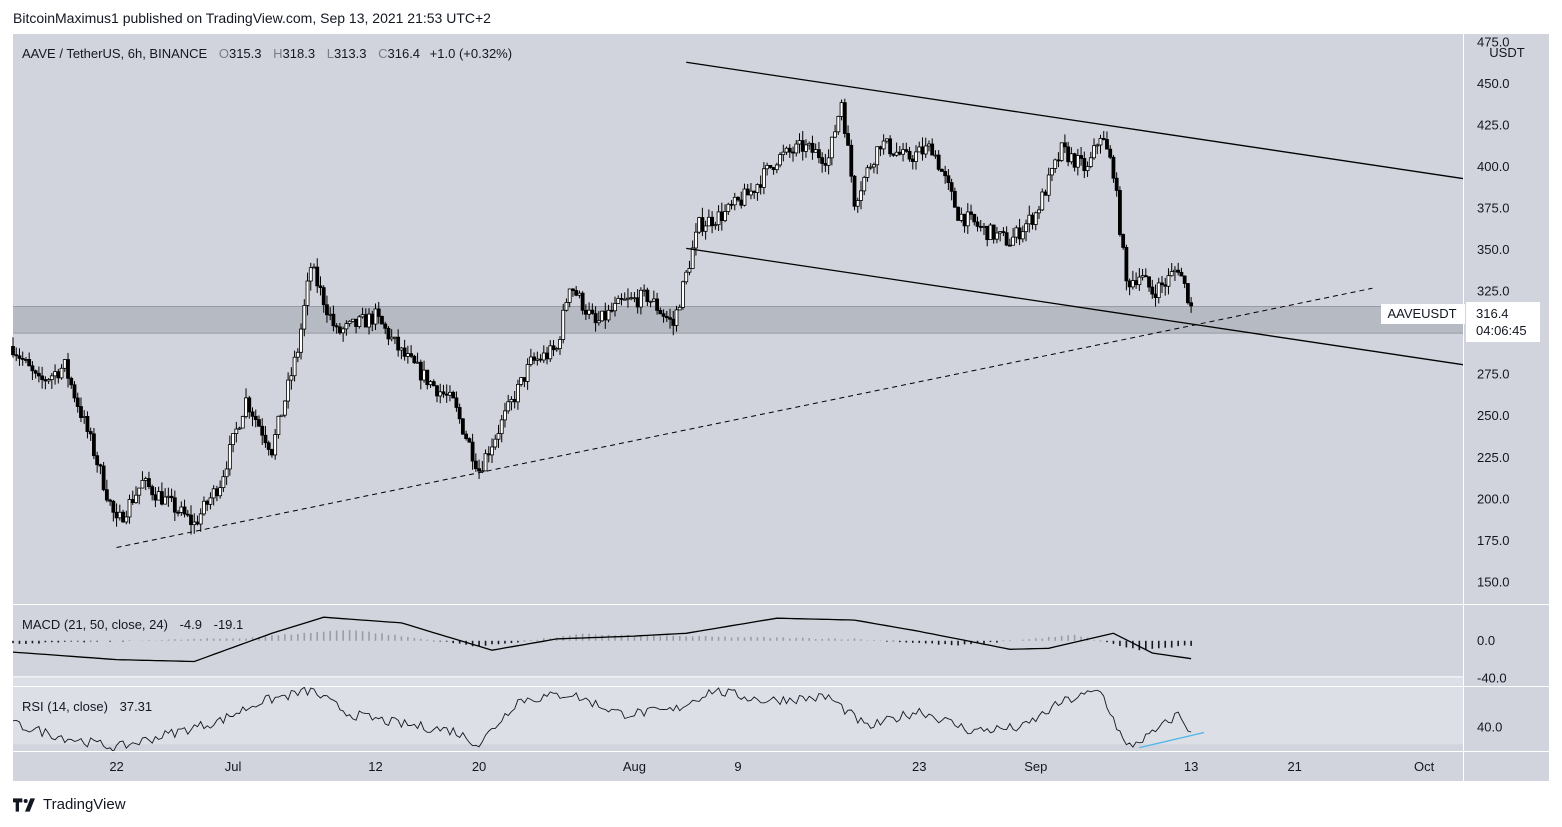 Image resolution: width=1562 pixels, height=827 pixels. What do you see at coordinates (69, 804) in the screenshot?
I see `footer: TradingView` at bounding box center [69, 804].